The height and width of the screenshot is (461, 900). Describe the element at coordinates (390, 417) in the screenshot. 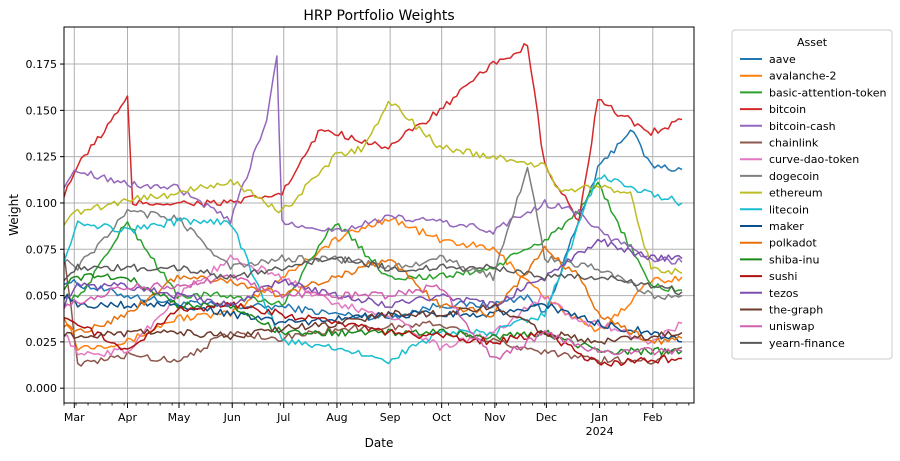

I see `x-tick-label: Sep` at that location.